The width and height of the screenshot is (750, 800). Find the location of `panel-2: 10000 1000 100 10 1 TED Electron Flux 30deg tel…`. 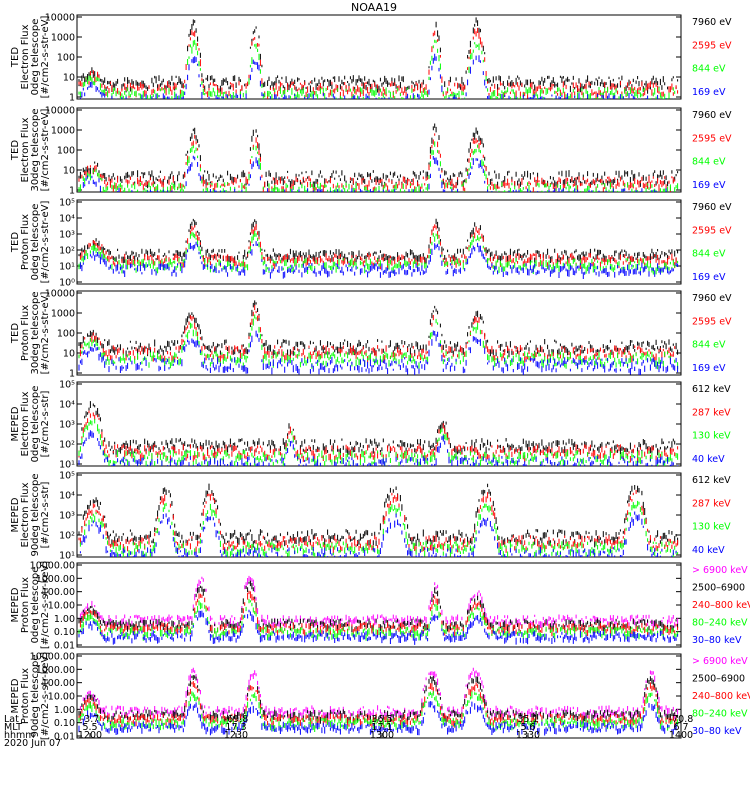

panel-2: 10000 1000 100 10 1 TED Electron Flux 30deg tel… is located at coordinates (371, 151).